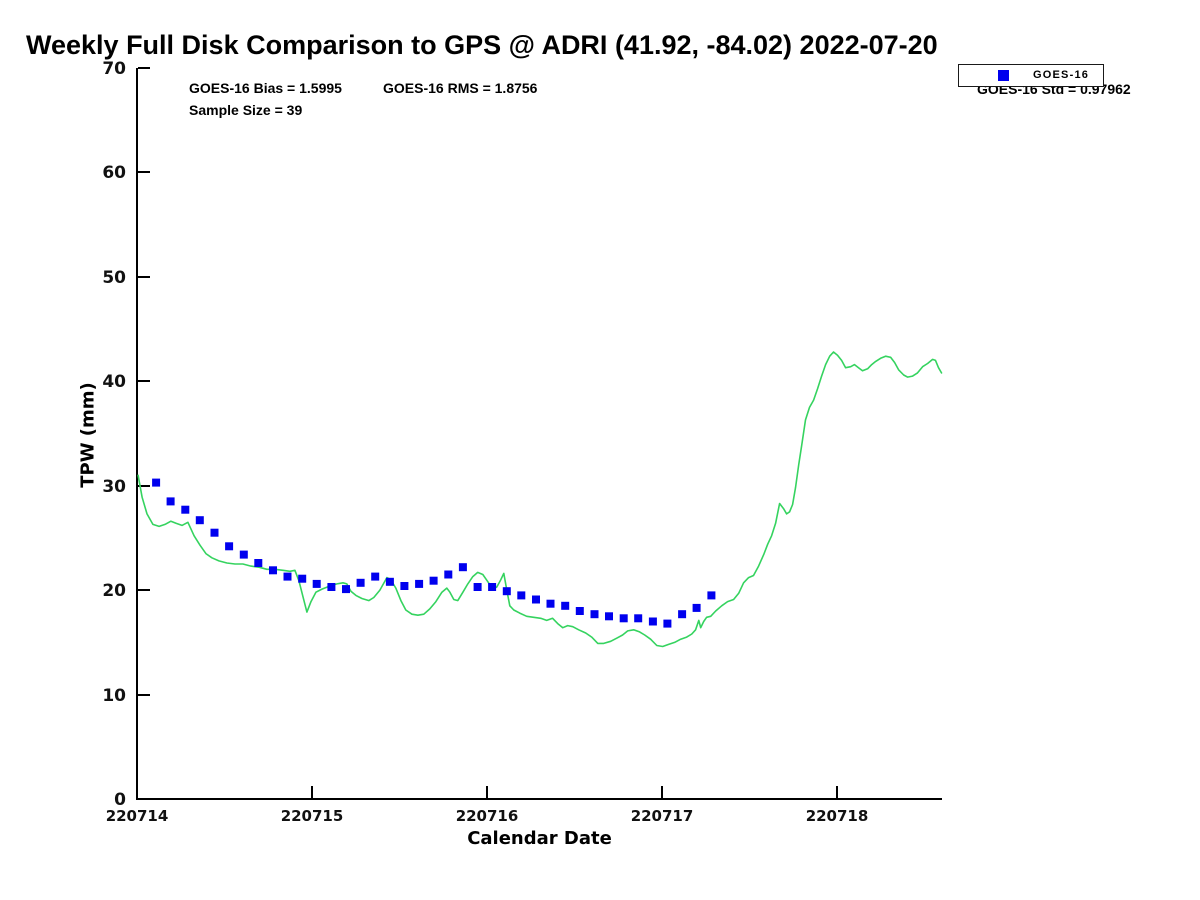 This screenshot has width=1200, height=900. I want to click on rms-annotation: GOES-16 RMS = 1.8756, so click(460, 88).